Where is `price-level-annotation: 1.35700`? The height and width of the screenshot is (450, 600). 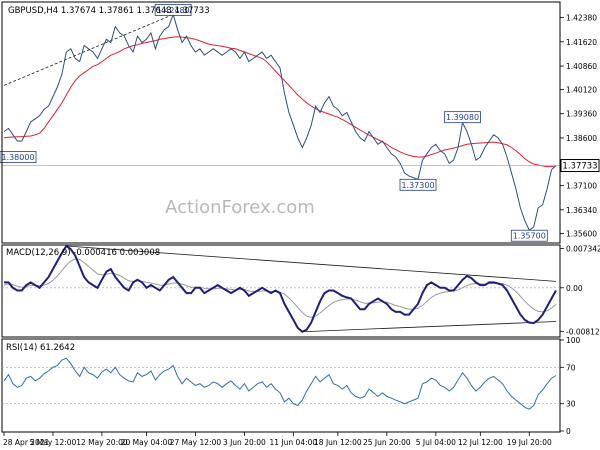
price-level-annotation: 1.35700 is located at coordinates (529, 235).